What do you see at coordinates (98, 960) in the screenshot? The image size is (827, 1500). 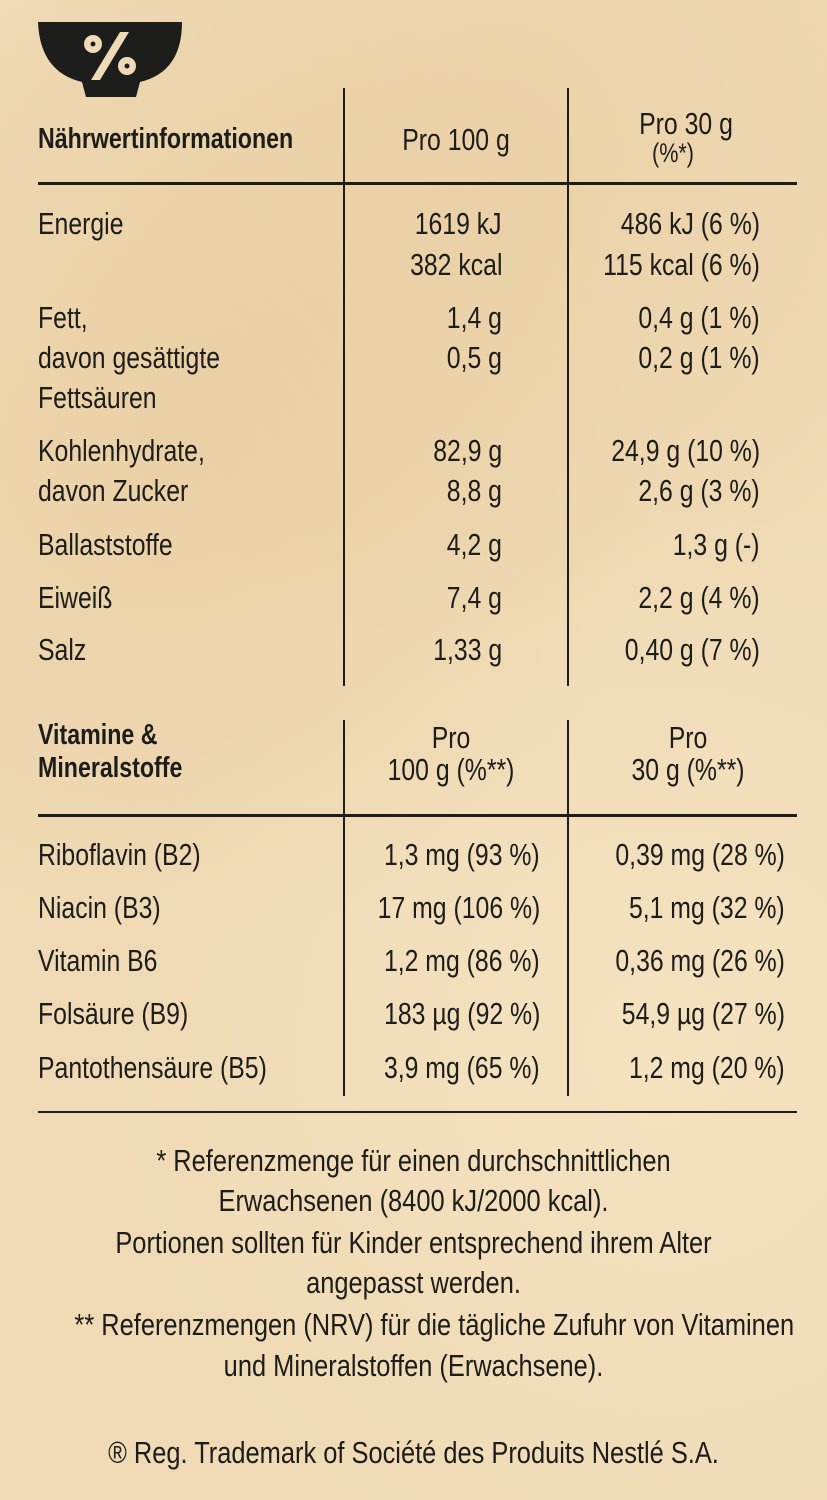 I see `vitamin-label: Vitamin B6` at bounding box center [98, 960].